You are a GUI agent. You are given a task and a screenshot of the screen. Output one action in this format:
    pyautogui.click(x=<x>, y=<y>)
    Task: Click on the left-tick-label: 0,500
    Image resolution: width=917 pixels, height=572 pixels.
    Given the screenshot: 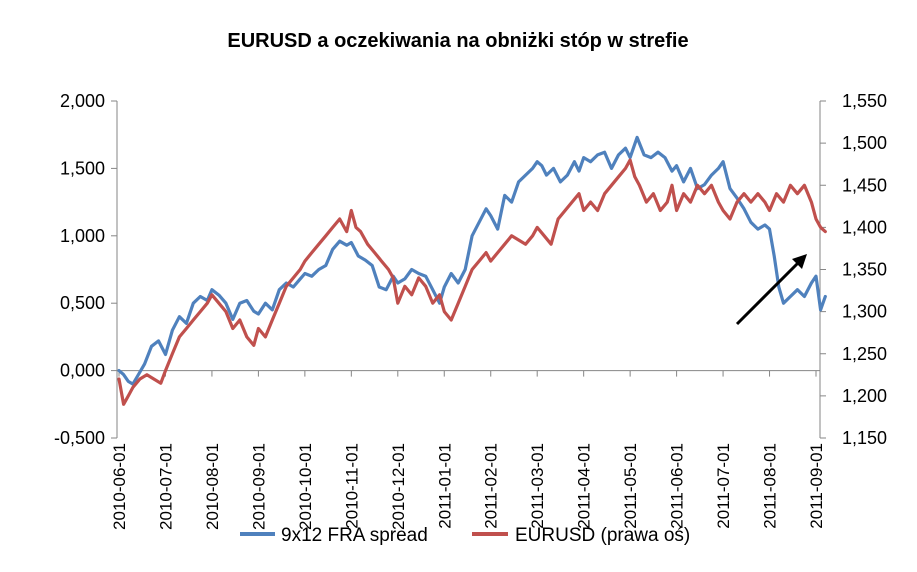 What is the action you would take?
    pyautogui.click(x=82, y=303)
    